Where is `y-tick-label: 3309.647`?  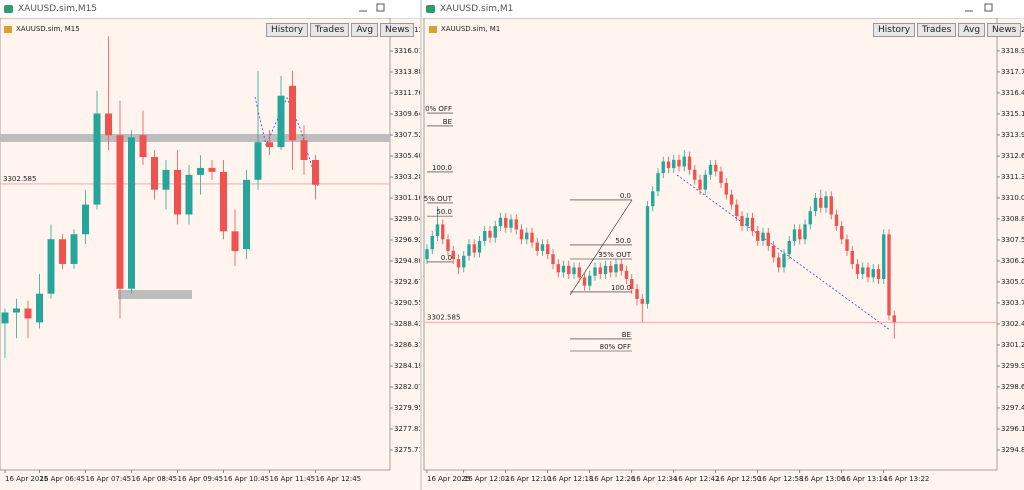
y-tick-label: 3309.647 is located at coordinates (407, 114).